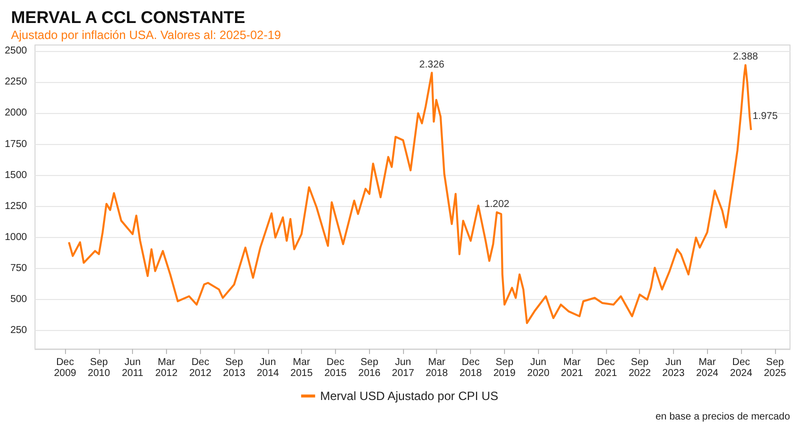  What do you see at coordinates (745, 57) in the screenshot?
I see `data-label: 2.388` at bounding box center [745, 57].